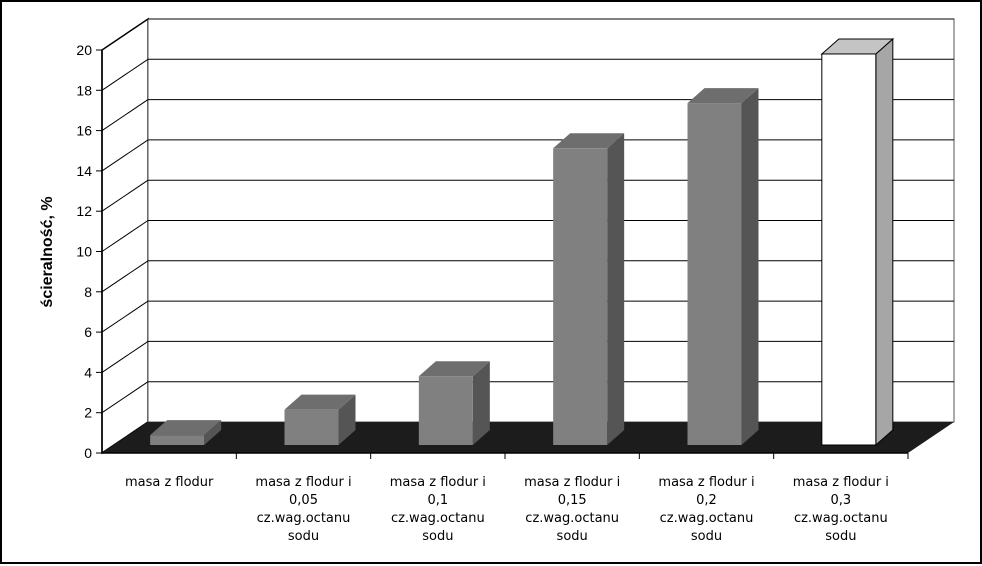 Image resolution: width=982 pixels, height=566 pixels. Describe the element at coordinates (88, 413) in the screenshot. I see `y-tick-label: 2` at that location.